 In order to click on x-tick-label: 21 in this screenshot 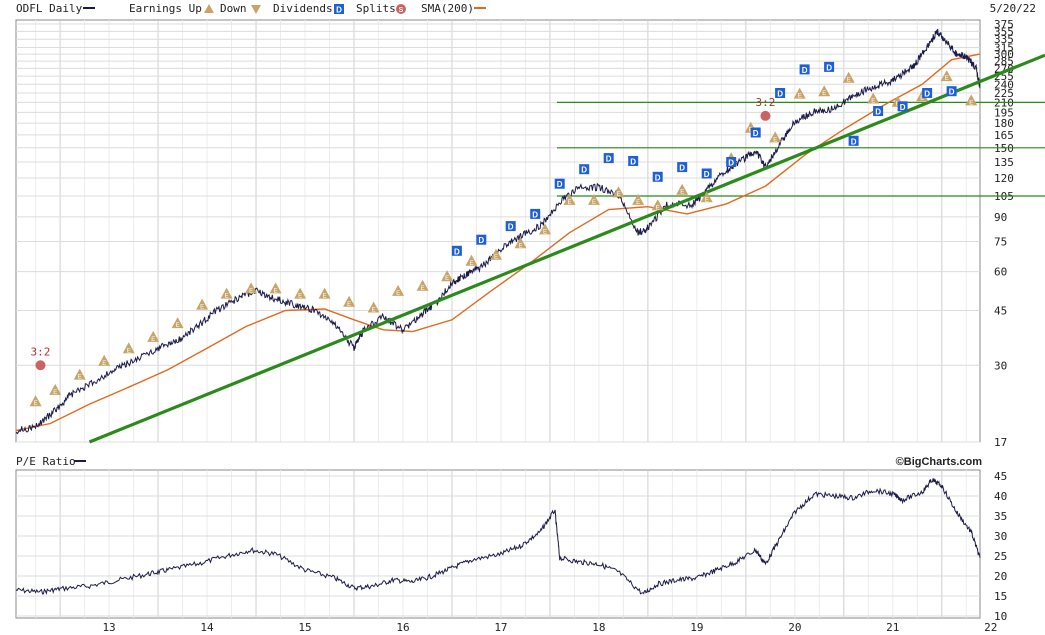, I will do `click(892, 627)`.